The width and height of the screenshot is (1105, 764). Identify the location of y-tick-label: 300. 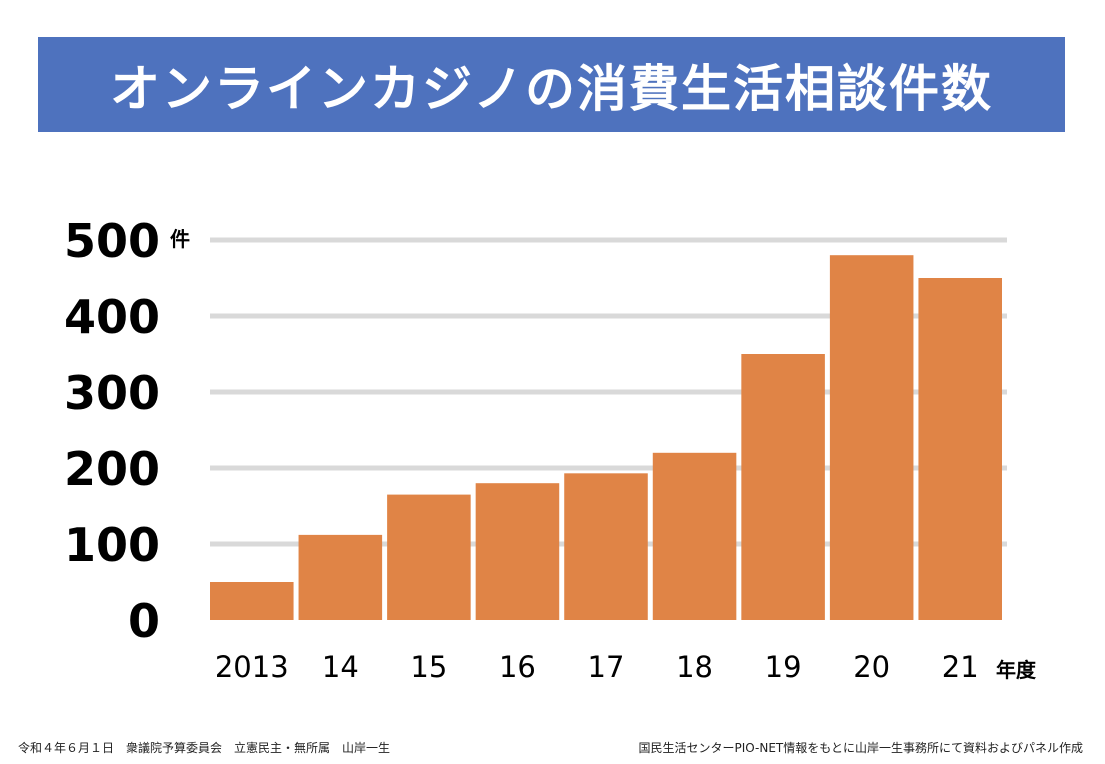
(112, 393).